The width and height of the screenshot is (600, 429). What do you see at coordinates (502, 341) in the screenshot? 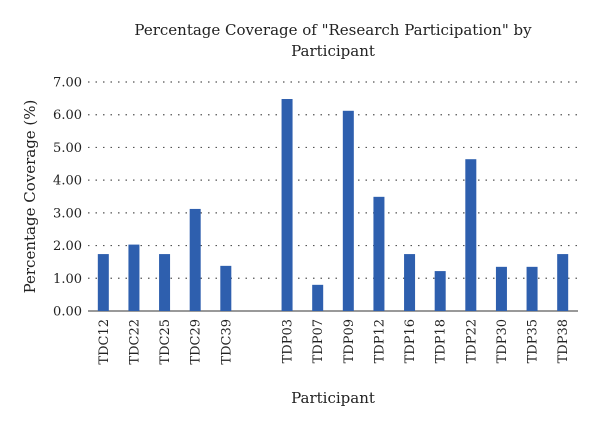
I see `x-tick-label: TDP30` at bounding box center [502, 341].